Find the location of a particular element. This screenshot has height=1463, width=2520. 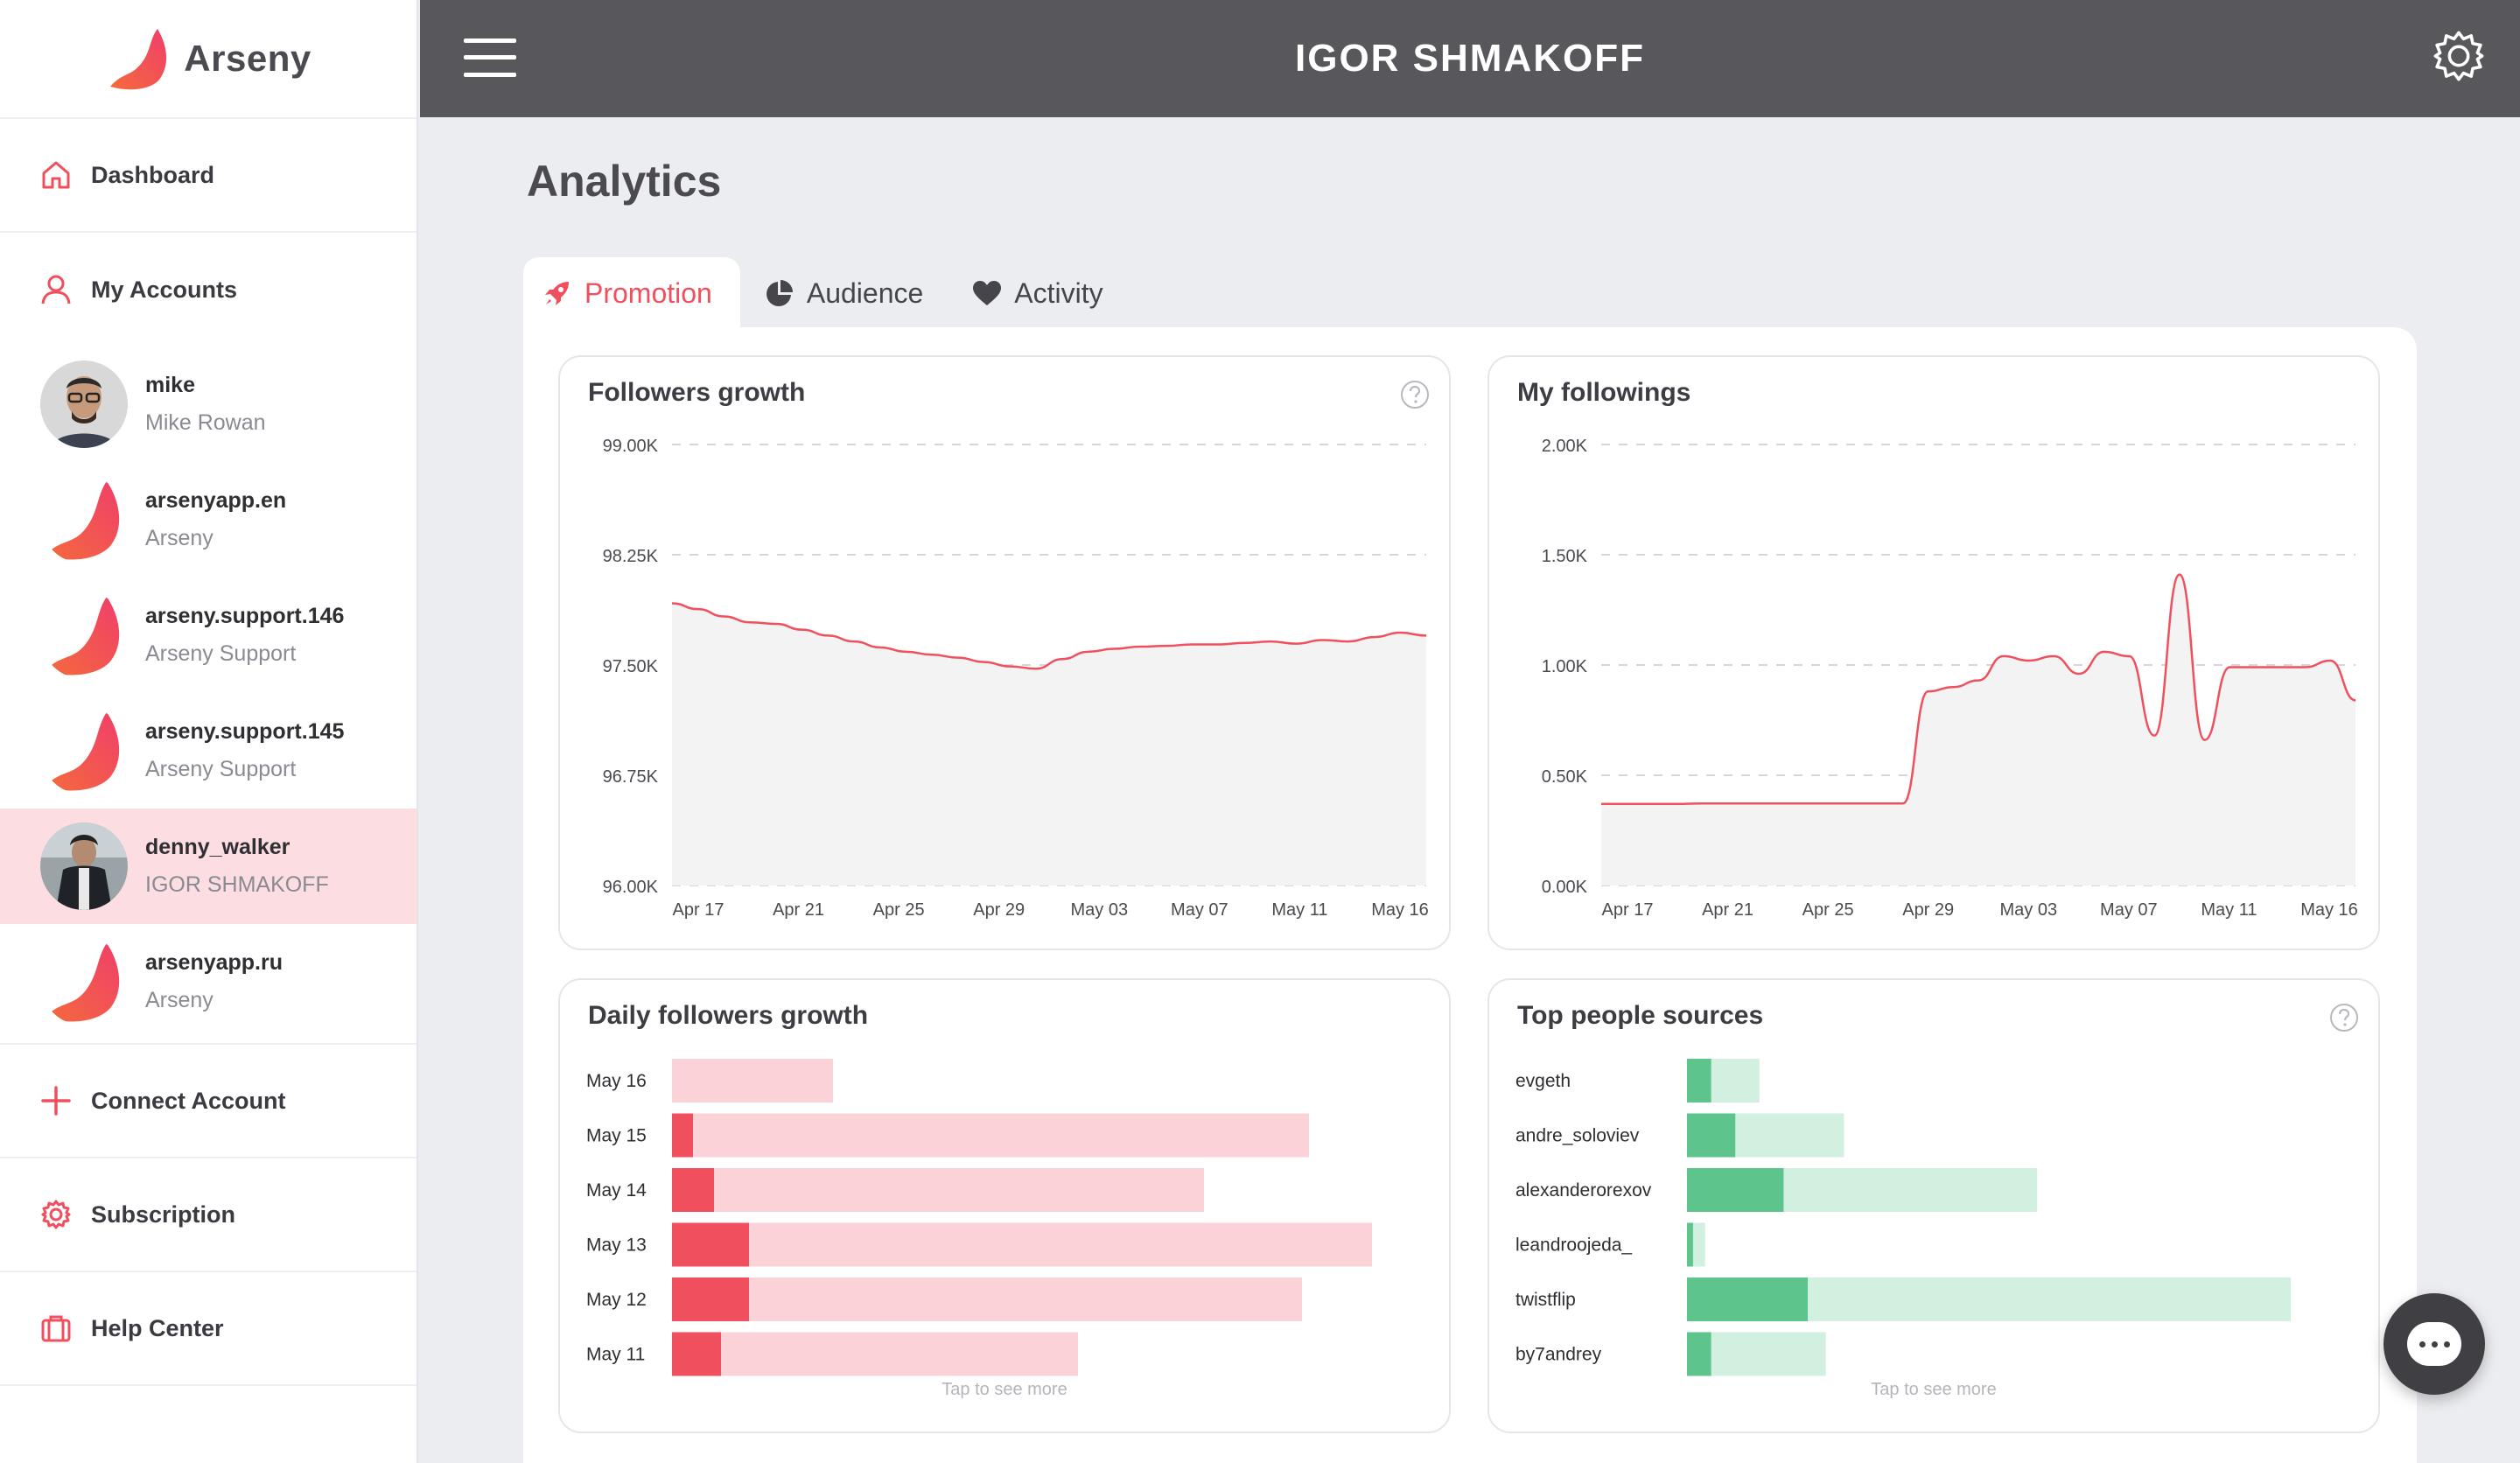

nav-dashboard-label: Dashboard is located at coordinates (153, 174).